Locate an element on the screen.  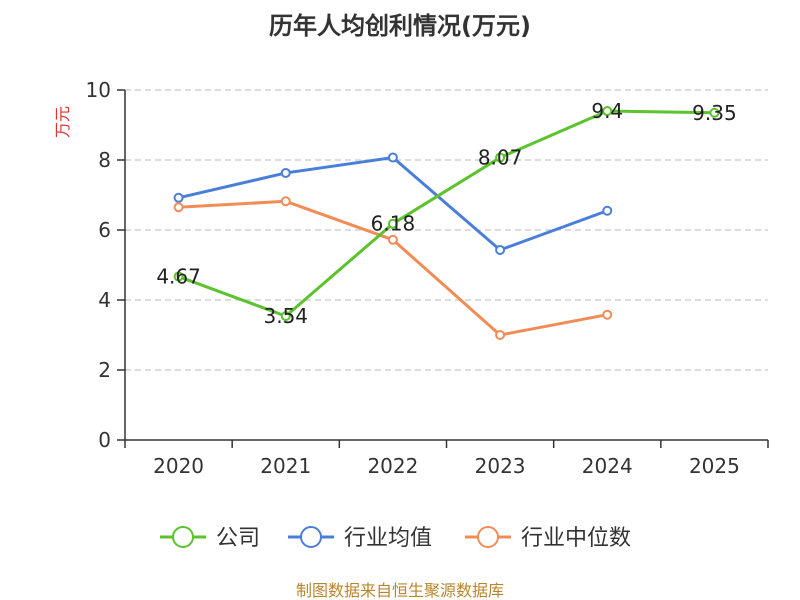
data-label: 8.07 is located at coordinates (500, 158).